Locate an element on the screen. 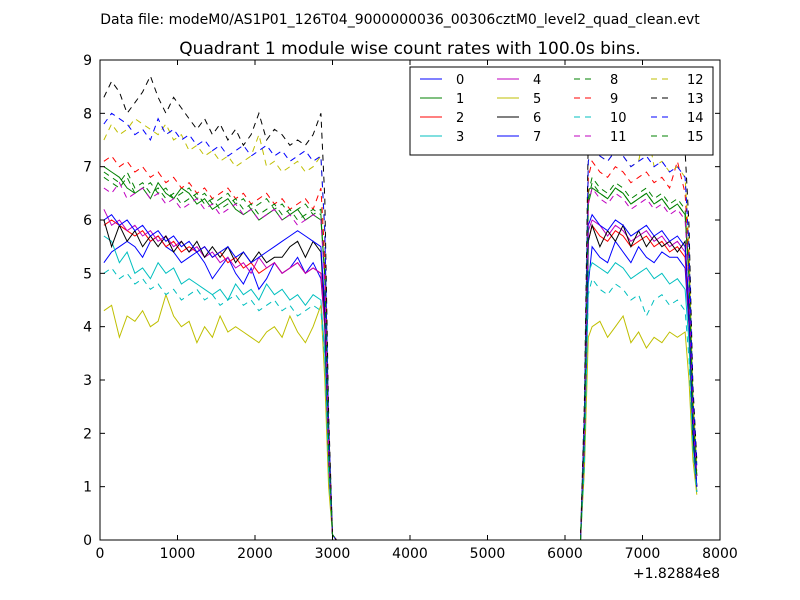 The width and height of the screenshot is (800, 600). legend-label-10: 10 is located at coordinates (618, 118).